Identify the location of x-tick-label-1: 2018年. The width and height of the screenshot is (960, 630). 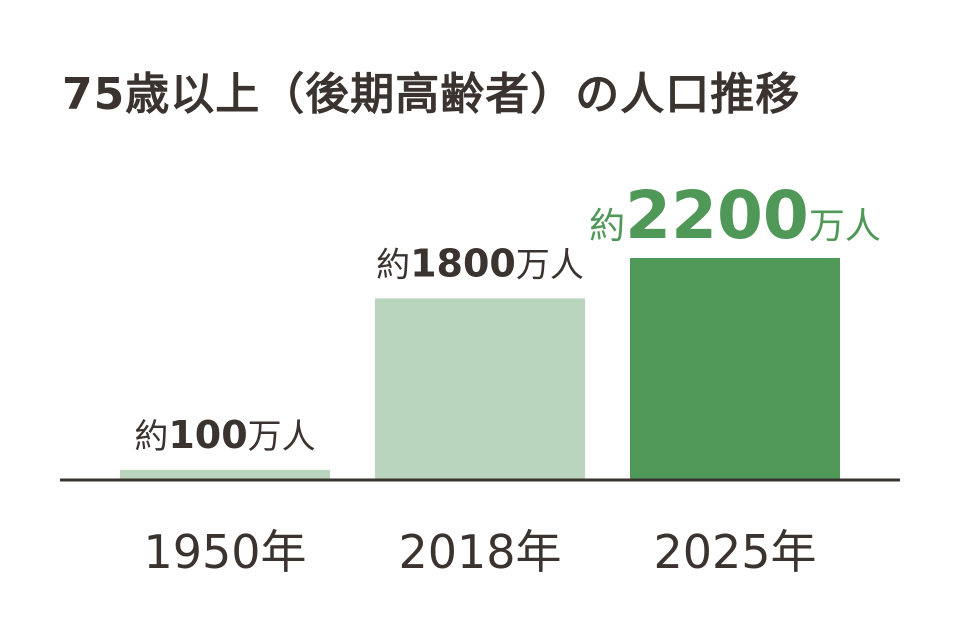
(479, 552).